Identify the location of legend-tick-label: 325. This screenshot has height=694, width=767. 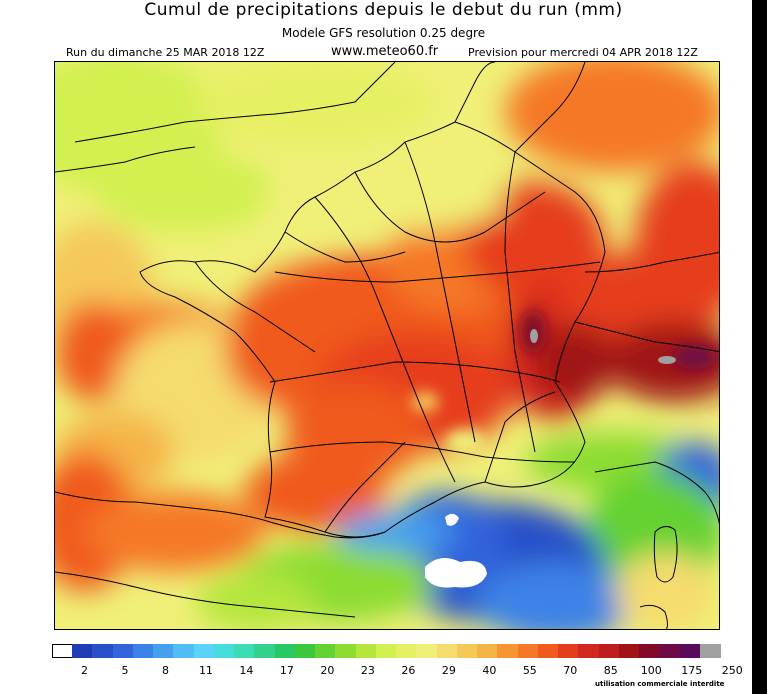
(764, 670).